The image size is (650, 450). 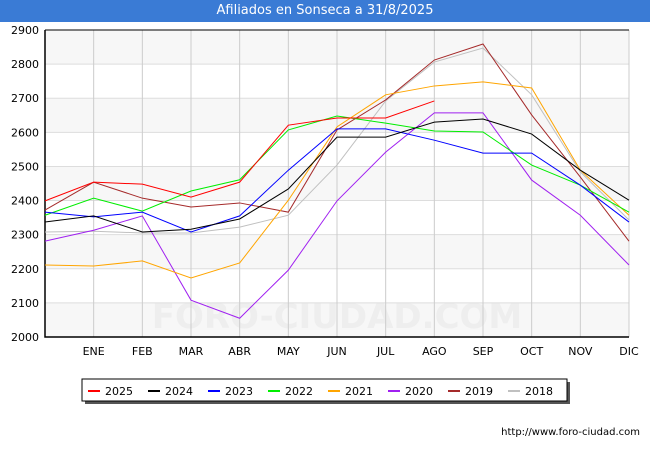 I want to click on x-tick-label: JUN, so click(x=336, y=351).